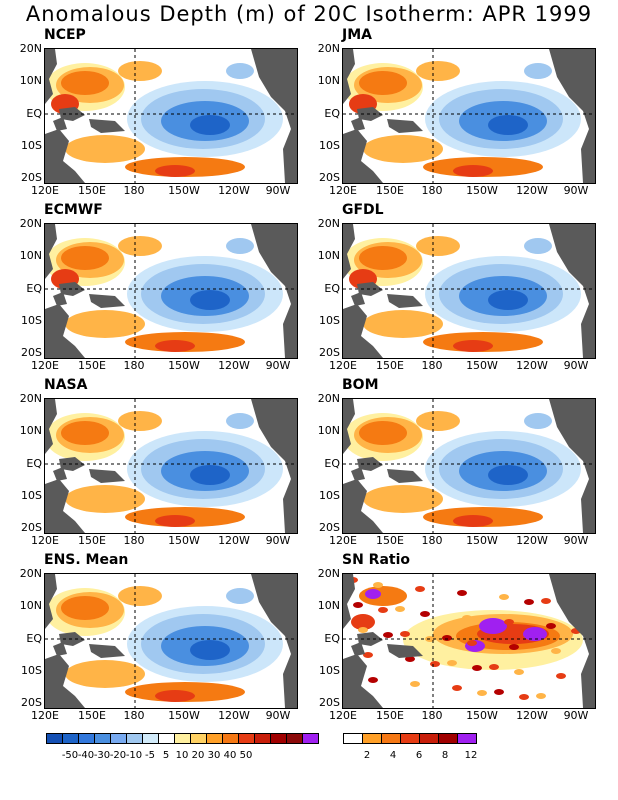  I want to click on legend-label: 20, so click(198, 755).